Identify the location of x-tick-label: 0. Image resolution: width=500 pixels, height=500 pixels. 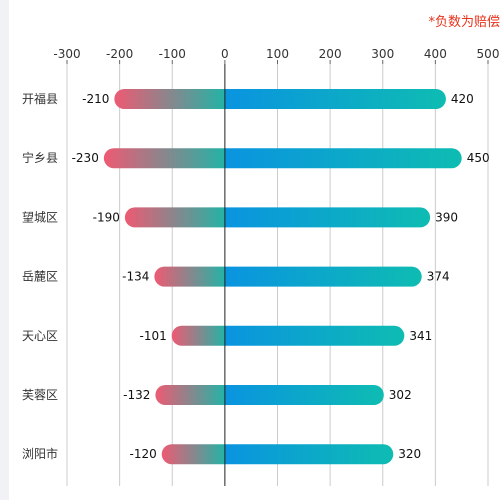
(225, 54).